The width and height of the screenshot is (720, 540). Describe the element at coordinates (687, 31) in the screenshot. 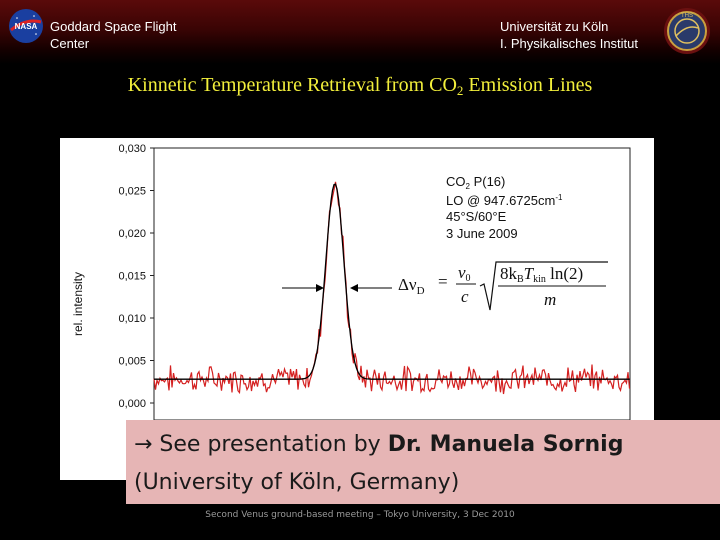

I see `ths-logo: THS` at that location.